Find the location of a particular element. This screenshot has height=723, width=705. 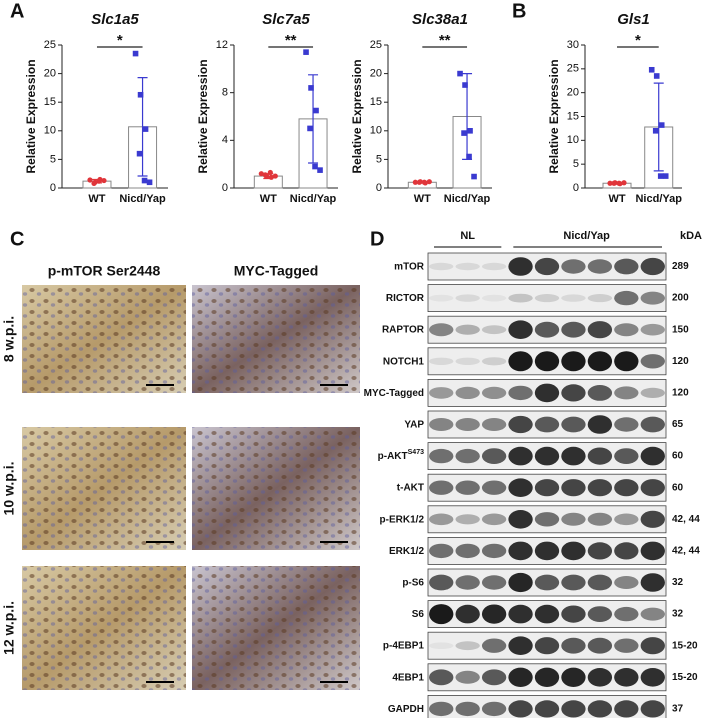

y-tick-label: 20 is located at coordinates (376, 74).